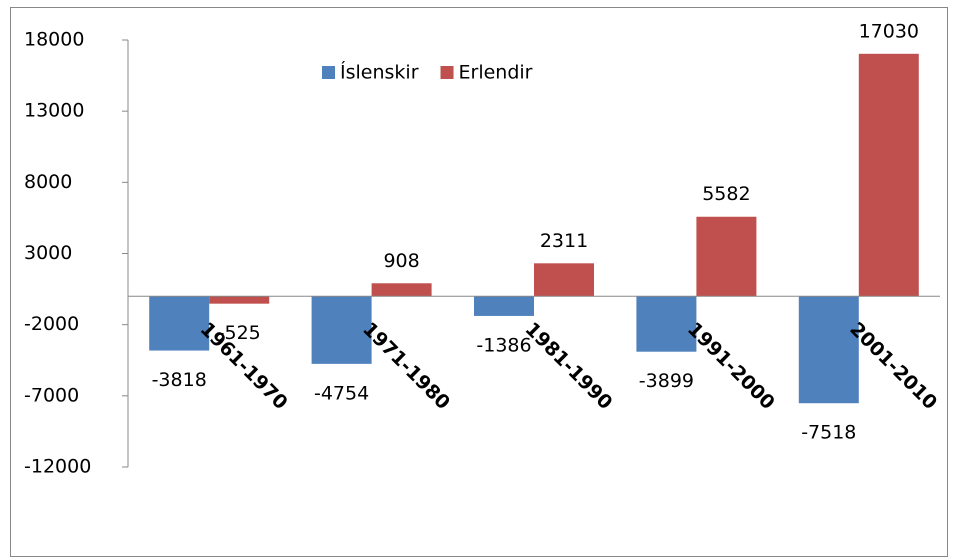 The image size is (956, 559). What do you see at coordinates (54, 40) in the screenshot?
I see `y-tick-label: 18000` at bounding box center [54, 40].